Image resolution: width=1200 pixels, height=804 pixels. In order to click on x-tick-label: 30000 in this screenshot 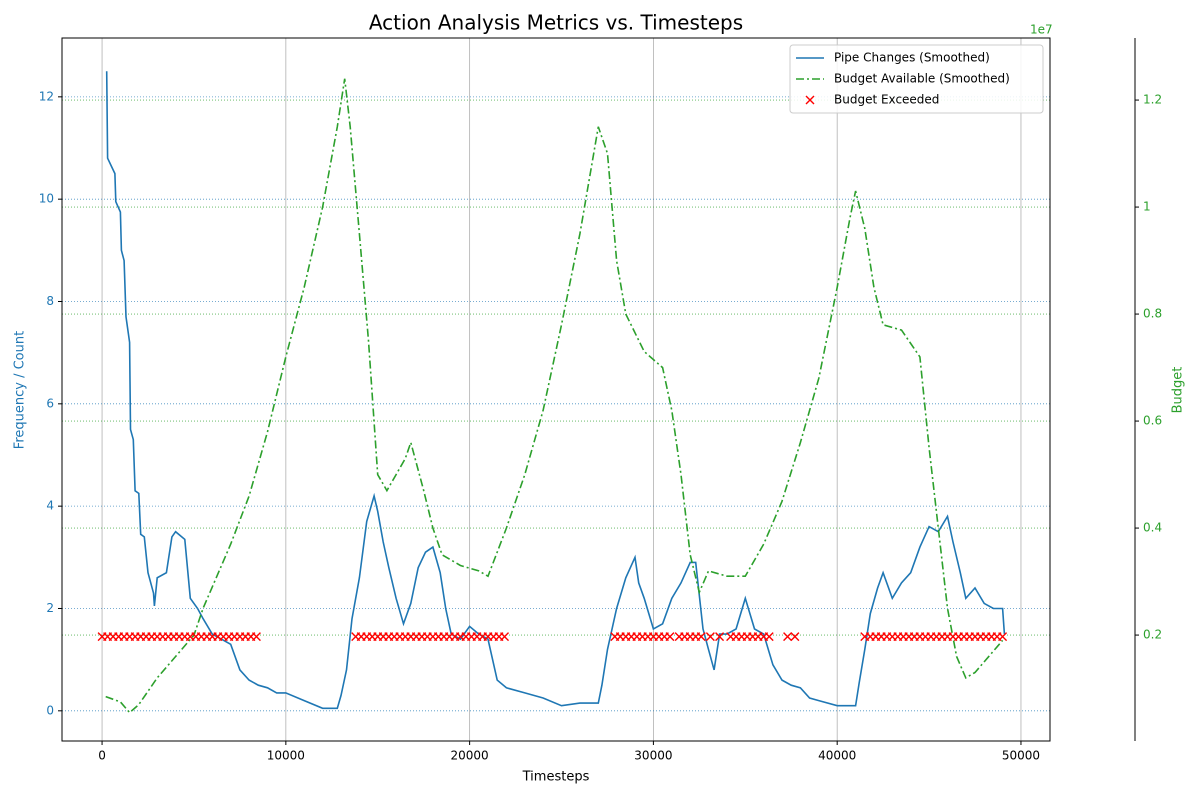, I will do `click(653, 756)`.